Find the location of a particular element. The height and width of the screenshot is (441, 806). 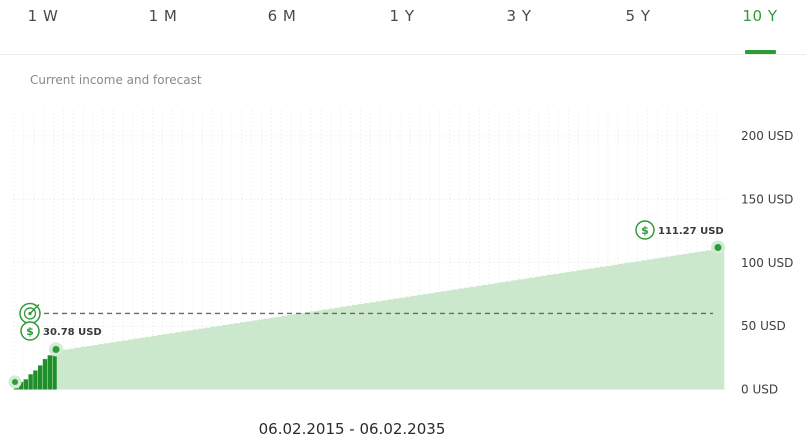

tab-10y: 10 Y is located at coordinates (760, 16).